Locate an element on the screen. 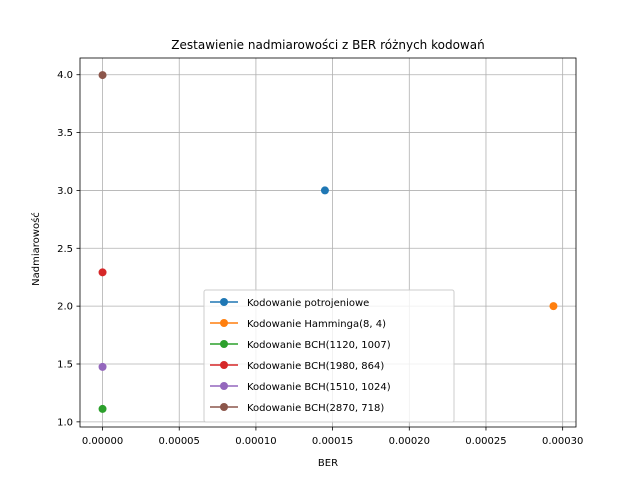  x-tick-label: 0.00005 is located at coordinates (179, 441).